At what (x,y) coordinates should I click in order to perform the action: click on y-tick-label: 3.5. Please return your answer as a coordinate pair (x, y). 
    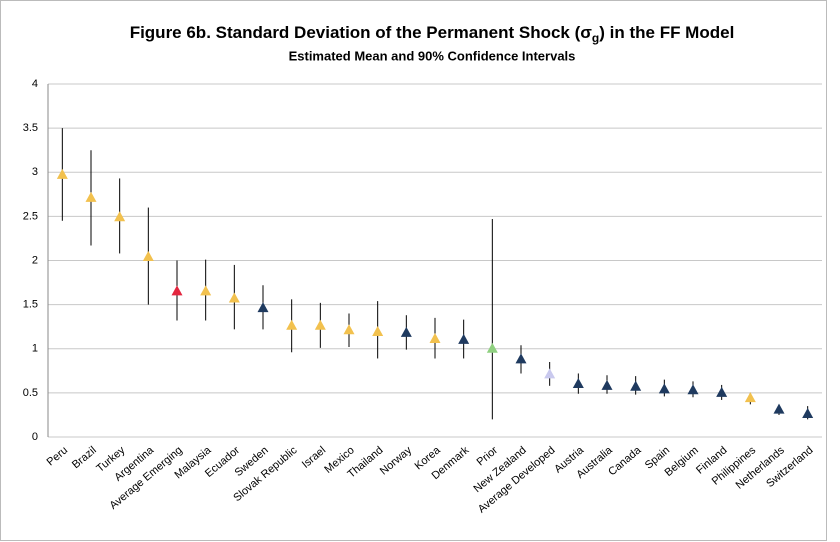
    Looking at the image, I should click on (30, 128).